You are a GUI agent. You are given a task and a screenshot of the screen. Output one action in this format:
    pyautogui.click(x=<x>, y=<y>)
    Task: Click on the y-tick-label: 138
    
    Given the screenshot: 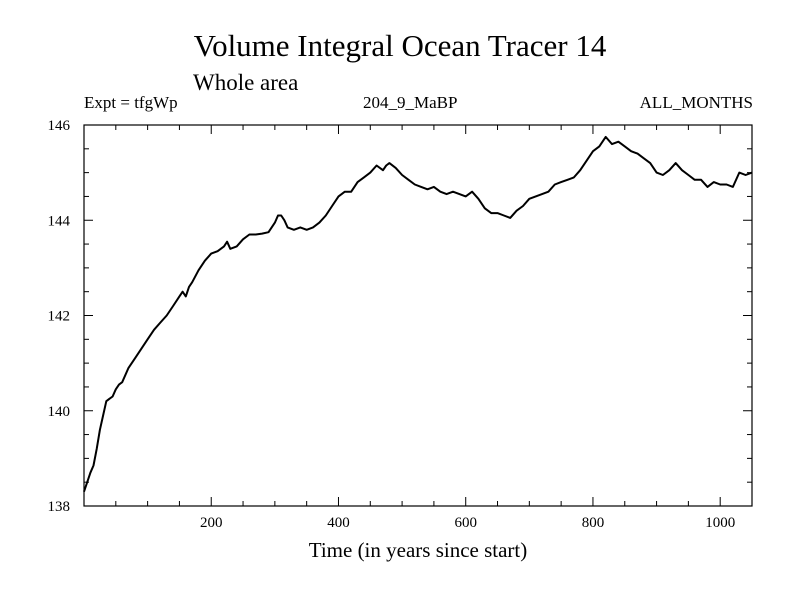 What is the action you would take?
    pyautogui.click(x=59, y=507)
    